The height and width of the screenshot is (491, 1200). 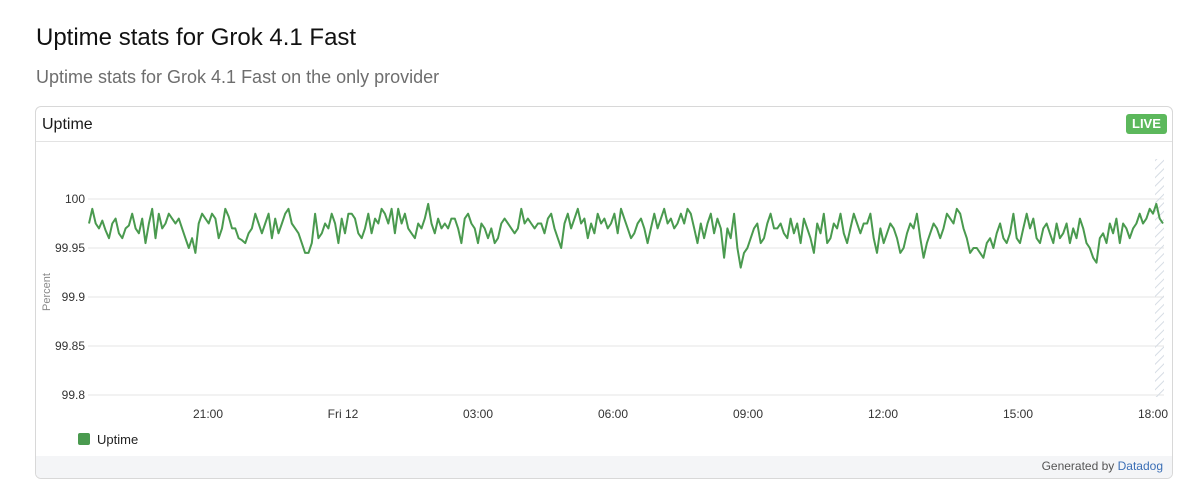 I want to click on x-tick-label: 21:00, so click(x=208, y=414).